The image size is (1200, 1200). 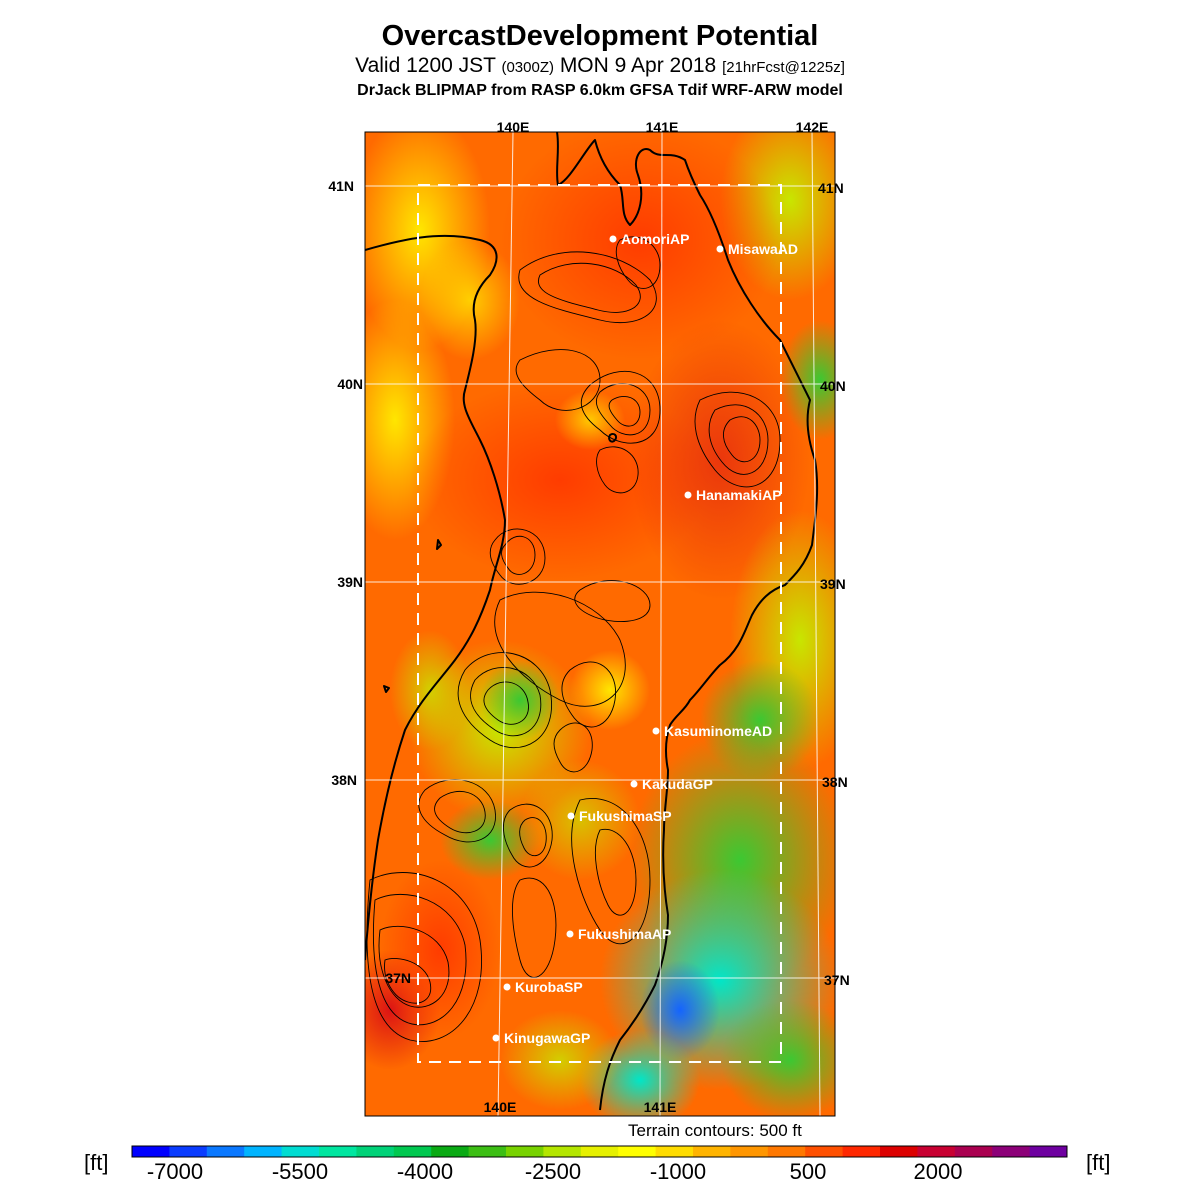 What do you see at coordinates (350, 582) in the screenshot?
I see `left-lat-label: 39N` at bounding box center [350, 582].